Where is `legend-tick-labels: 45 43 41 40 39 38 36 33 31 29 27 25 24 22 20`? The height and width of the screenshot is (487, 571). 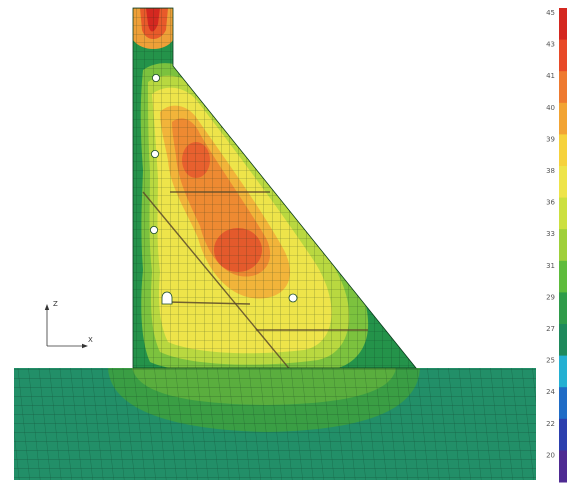 legend-tick-labels: 45 43 41 40 39 38 36 33 31 29 27 25 24 22 20 is located at coordinates (550, 234).